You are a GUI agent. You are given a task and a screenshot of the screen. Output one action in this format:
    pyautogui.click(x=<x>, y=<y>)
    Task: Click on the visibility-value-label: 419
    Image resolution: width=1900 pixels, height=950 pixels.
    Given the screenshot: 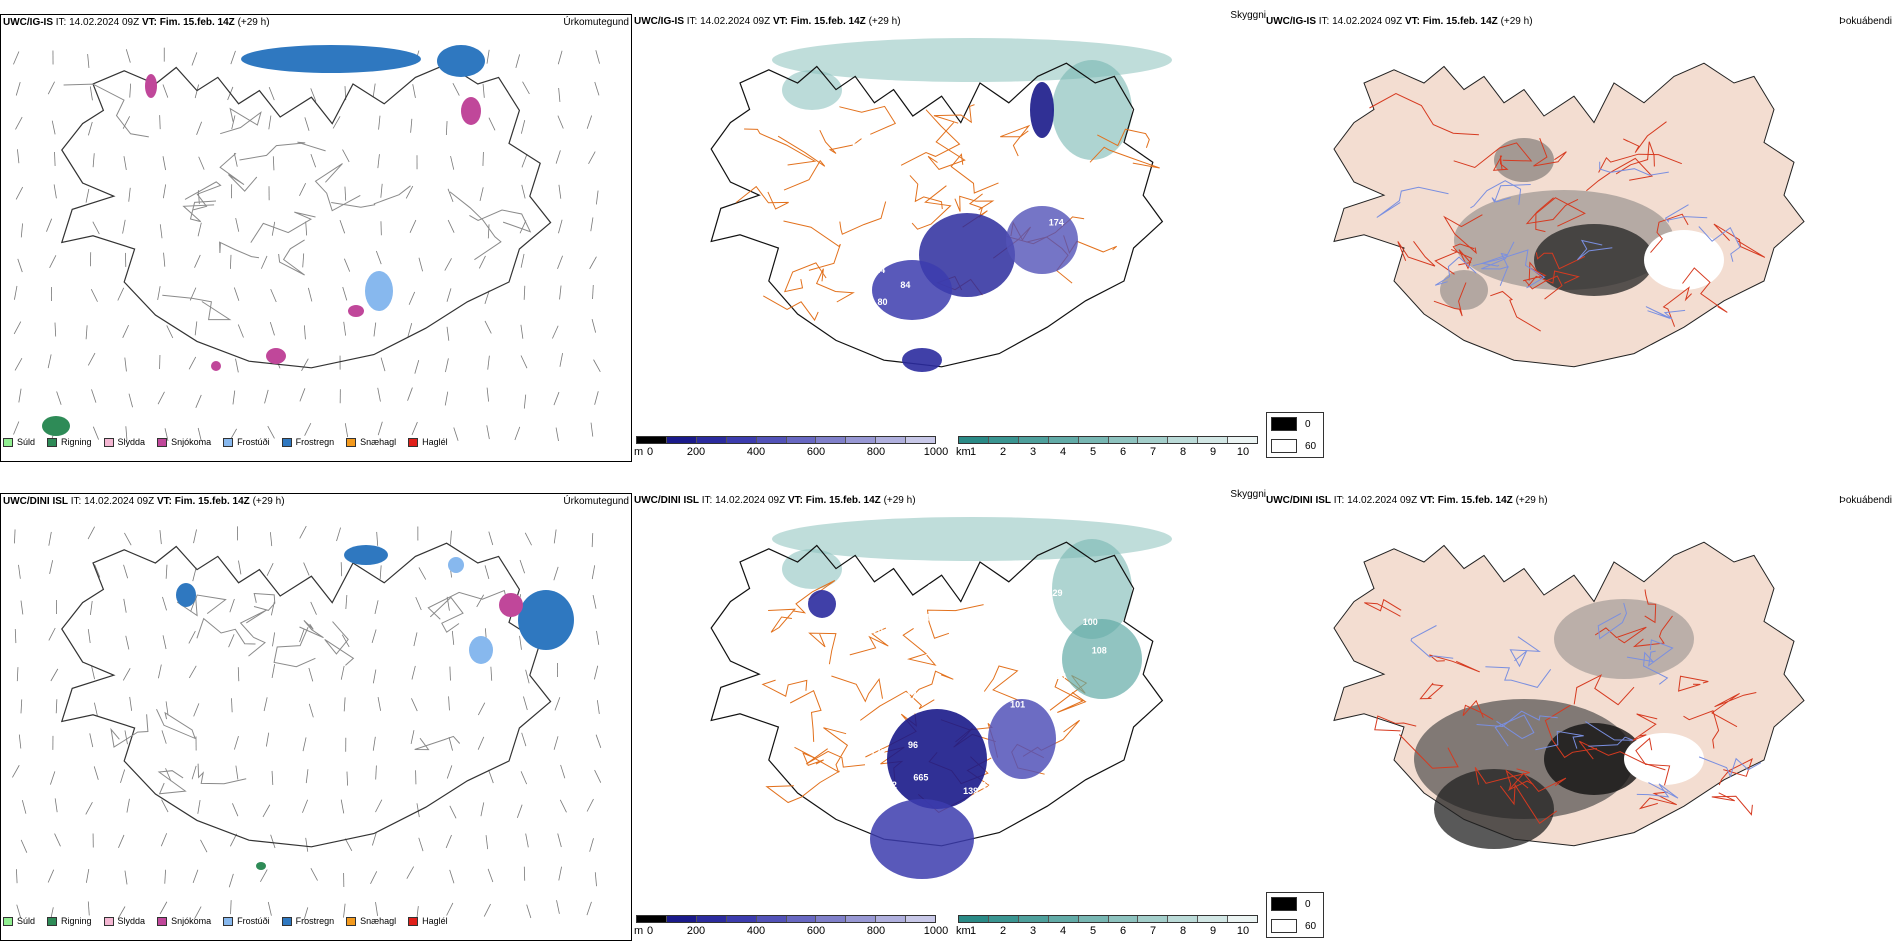 What is the action you would take?
    pyautogui.click(x=1111, y=795)
    